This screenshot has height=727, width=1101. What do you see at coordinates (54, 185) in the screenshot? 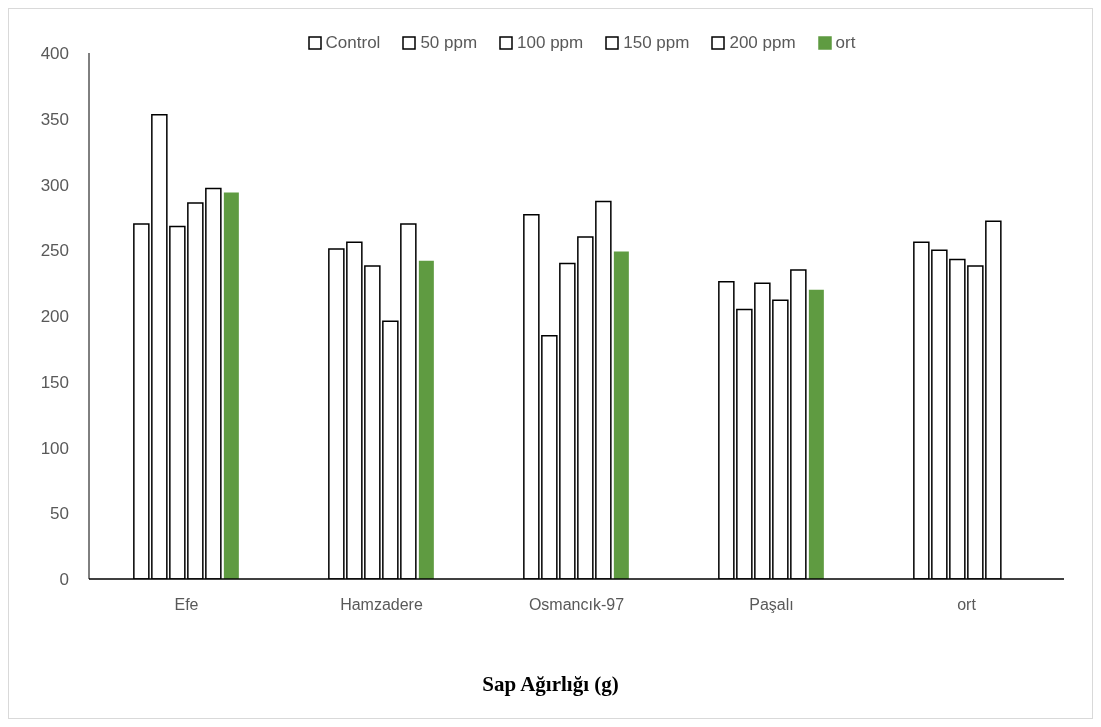
I see `y-tick-label: 300` at bounding box center [54, 185].